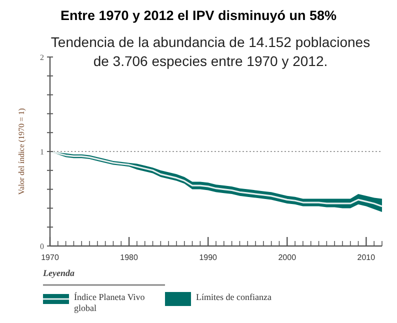 Image resolution: width=397 pixels, height=323 pixels. Describe the element at coordinates (198, 15) in the screenshot. I see `chart-title: Entre 1970 y 2012 el IPV disminuyó un 58%` at that location.